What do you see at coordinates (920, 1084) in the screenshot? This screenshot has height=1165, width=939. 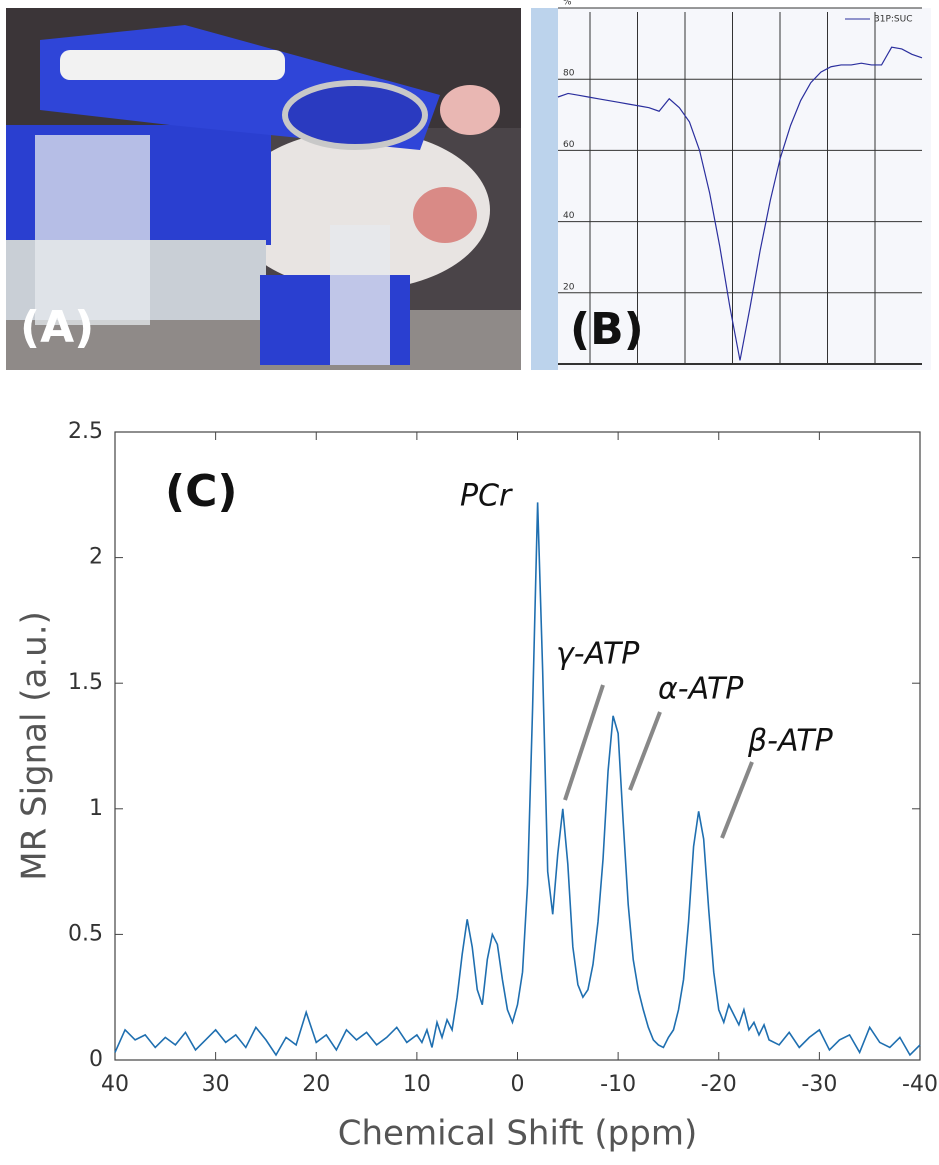 I see `x-tick-label: -40` at bounding box center [920, 1084].